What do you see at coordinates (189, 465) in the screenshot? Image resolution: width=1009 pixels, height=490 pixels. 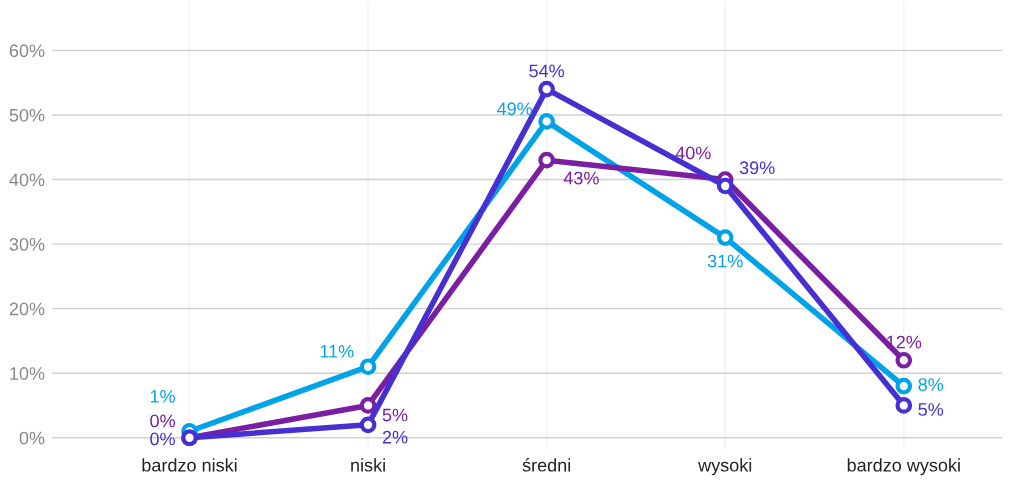 I see `x-tick-label: bardzo niski` at bounding box center [189, 465].